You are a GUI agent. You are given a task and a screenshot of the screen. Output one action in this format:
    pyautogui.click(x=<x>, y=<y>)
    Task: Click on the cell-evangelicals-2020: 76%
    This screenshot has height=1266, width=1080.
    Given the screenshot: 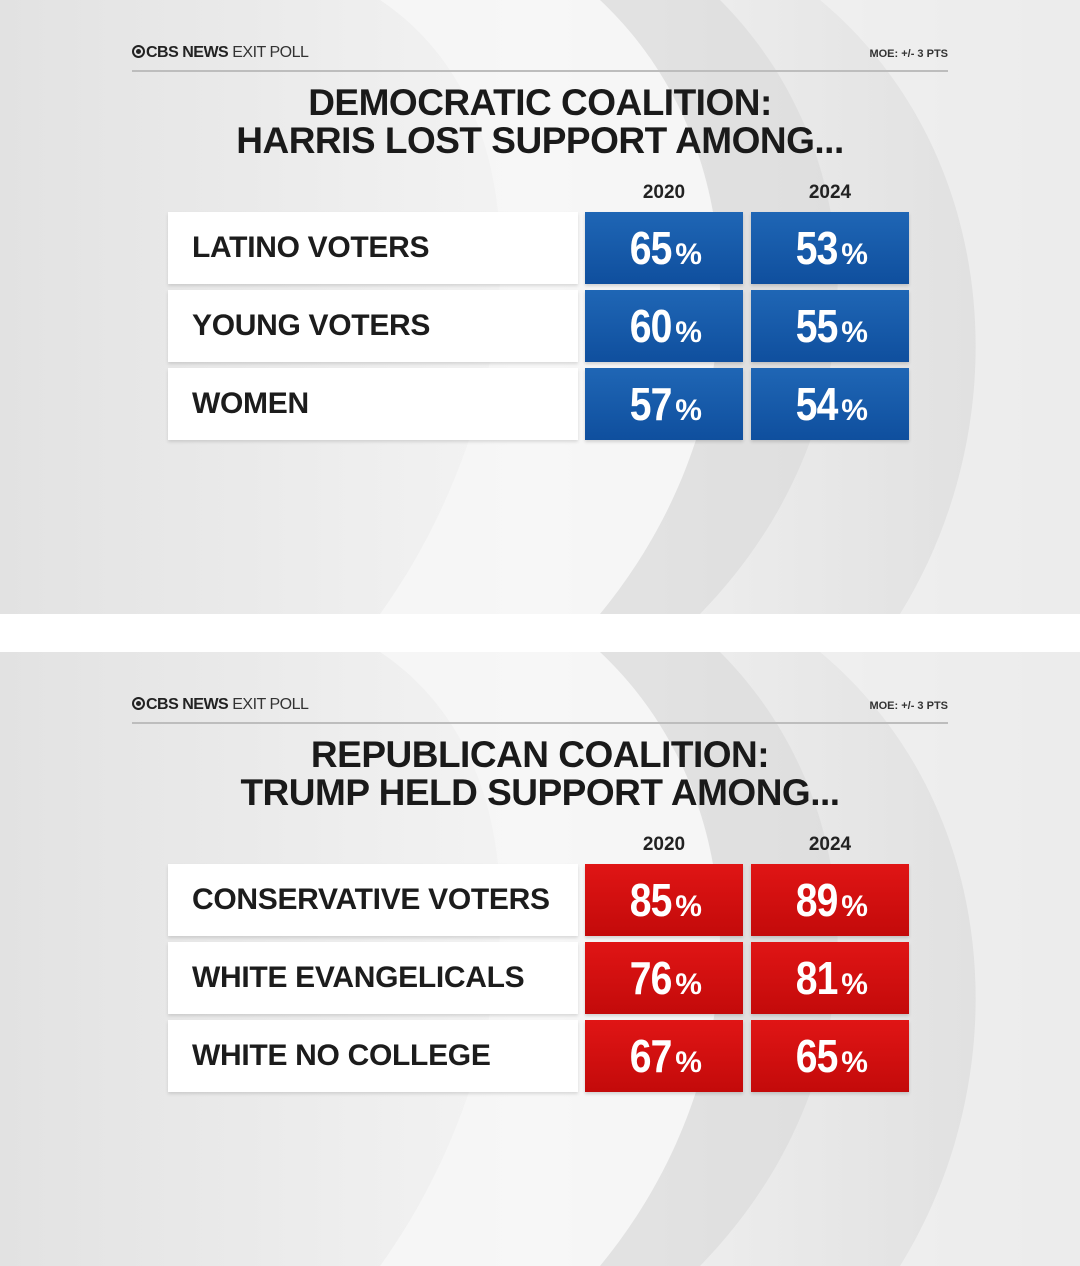 What is the action you would take?
    pyautogui.click(x=664, y=978)
    